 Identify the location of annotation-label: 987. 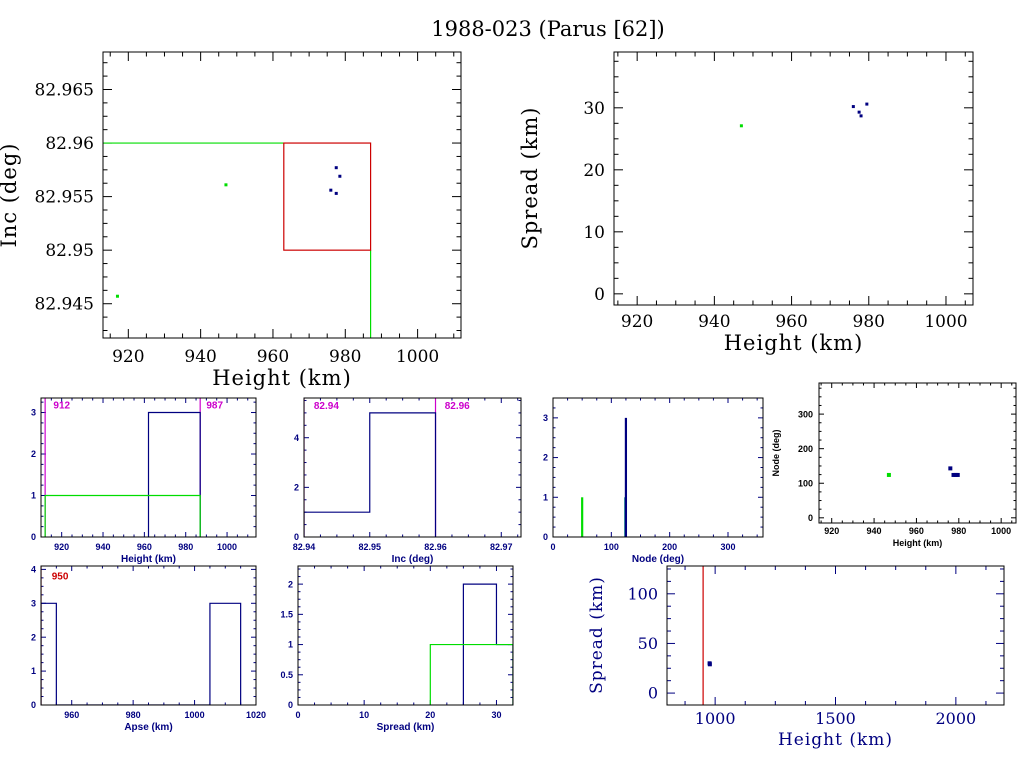
(214, 405).